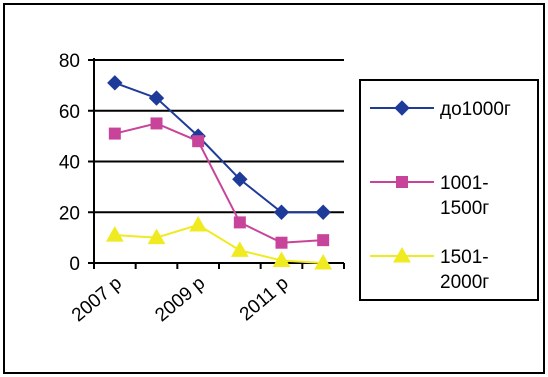 The height and width of the screenshot is (377, 548). What do you see at coordinates (475, 109) in the screenshot?
I see `legend-label-0-0: до1000г` at bounding box center [475, 109].